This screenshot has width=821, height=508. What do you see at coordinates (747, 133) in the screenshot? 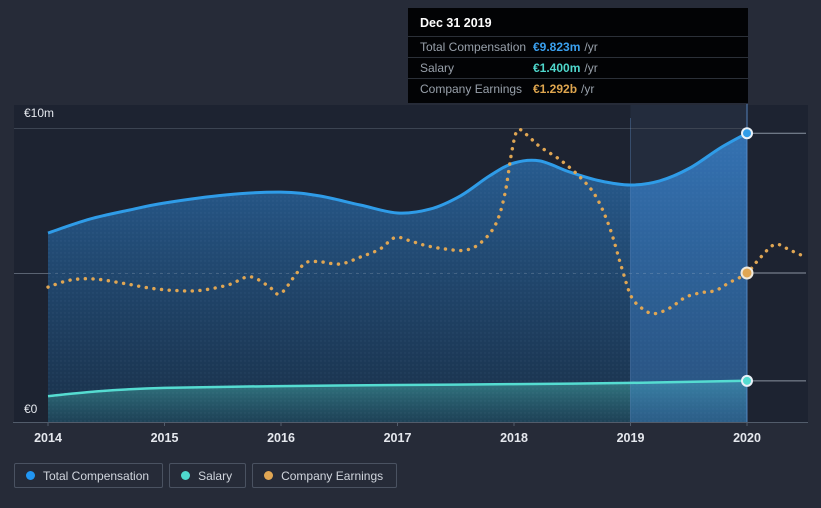
I see `total-compensation-marker` at bounding box center [747, 133].